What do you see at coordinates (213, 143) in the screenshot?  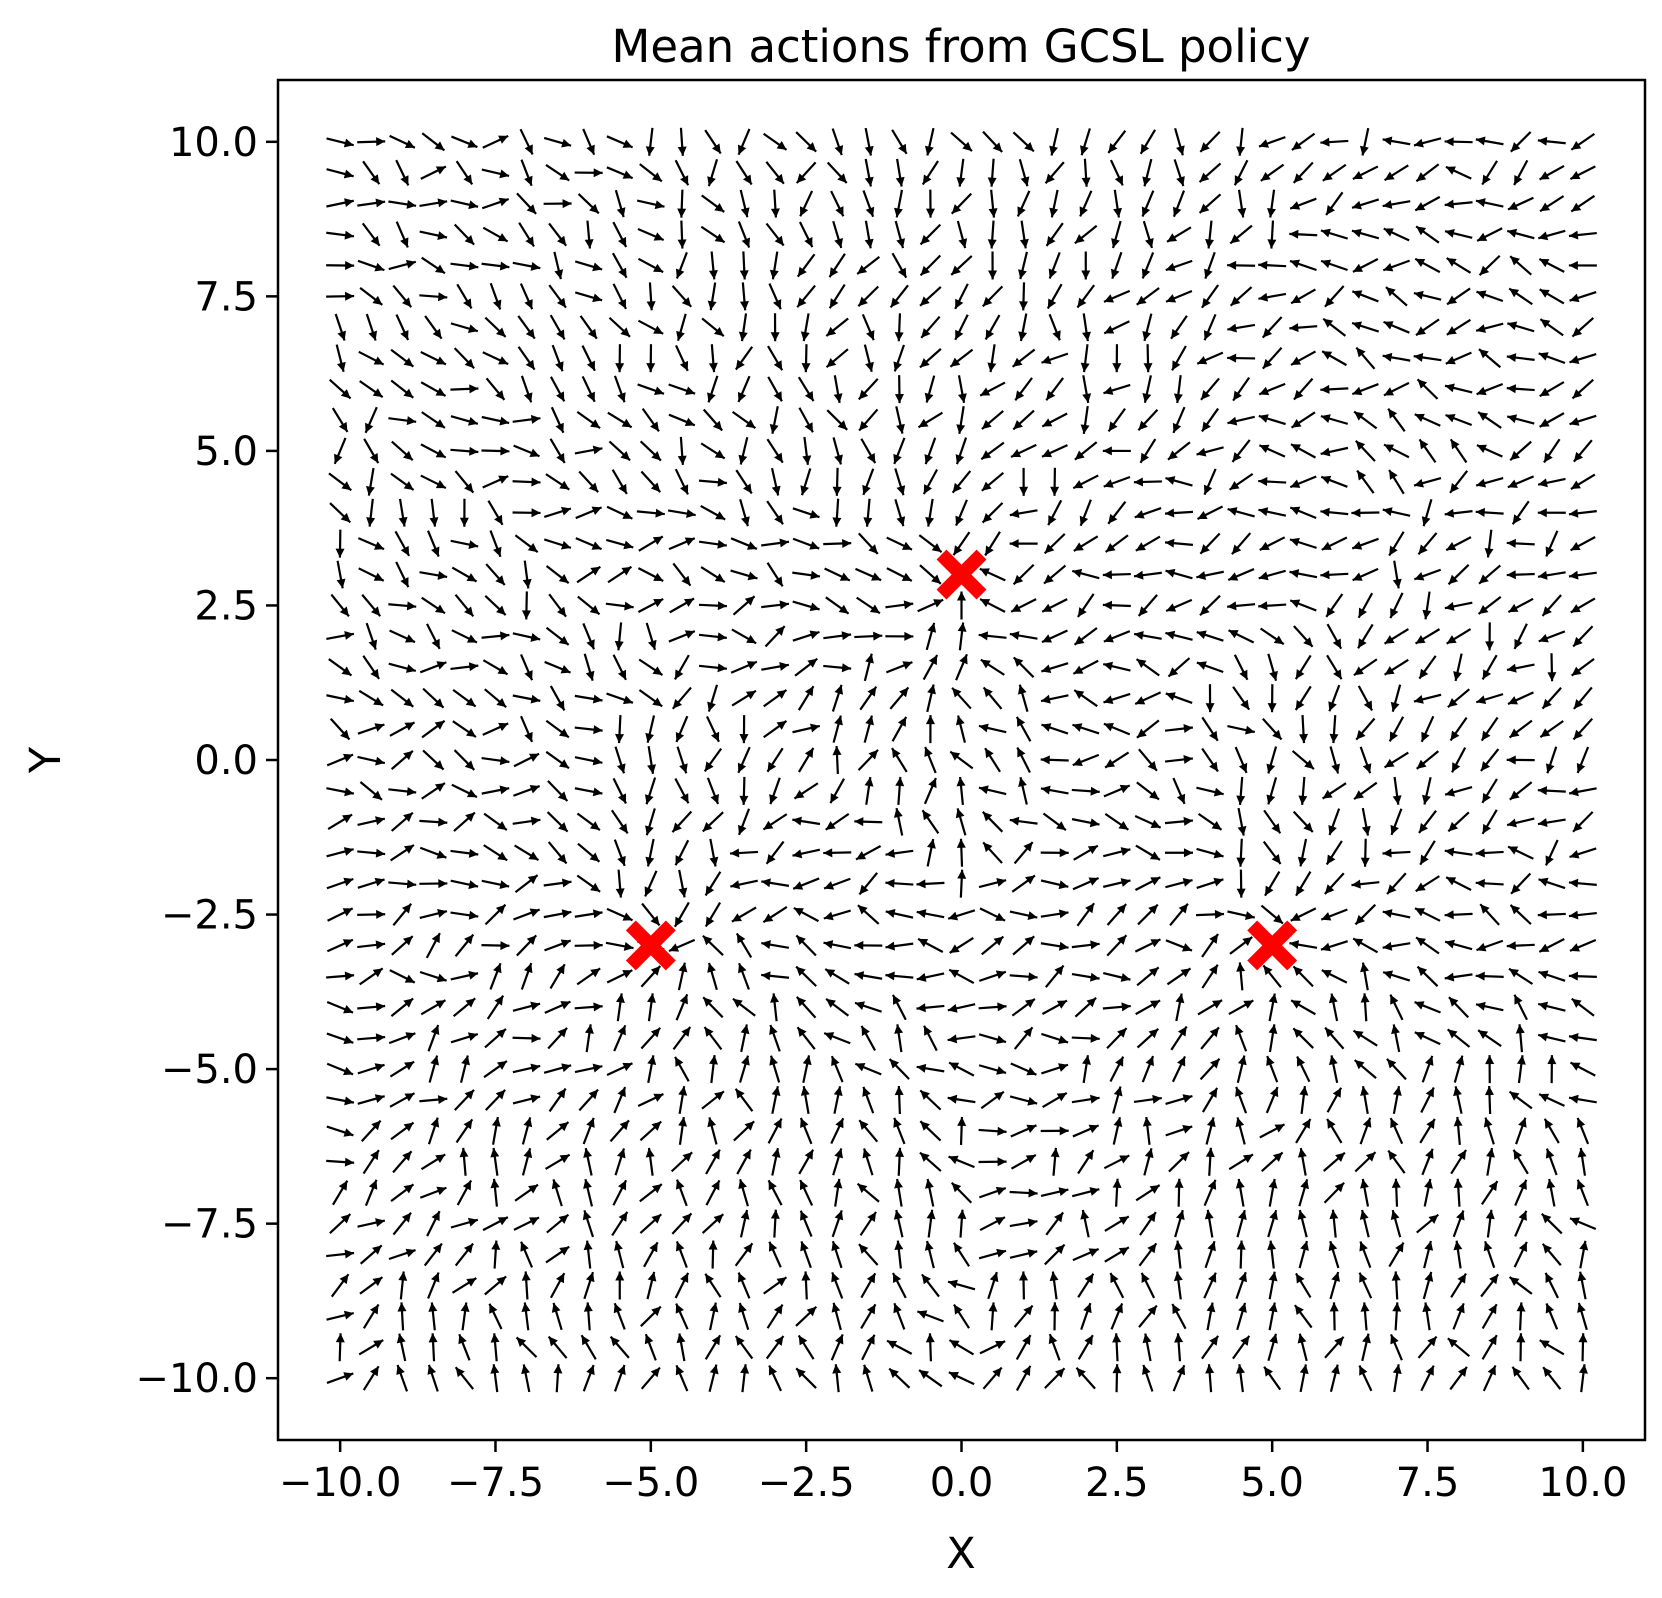 I see `y-tick-label: 10.0` at bounding box center [213, 143].